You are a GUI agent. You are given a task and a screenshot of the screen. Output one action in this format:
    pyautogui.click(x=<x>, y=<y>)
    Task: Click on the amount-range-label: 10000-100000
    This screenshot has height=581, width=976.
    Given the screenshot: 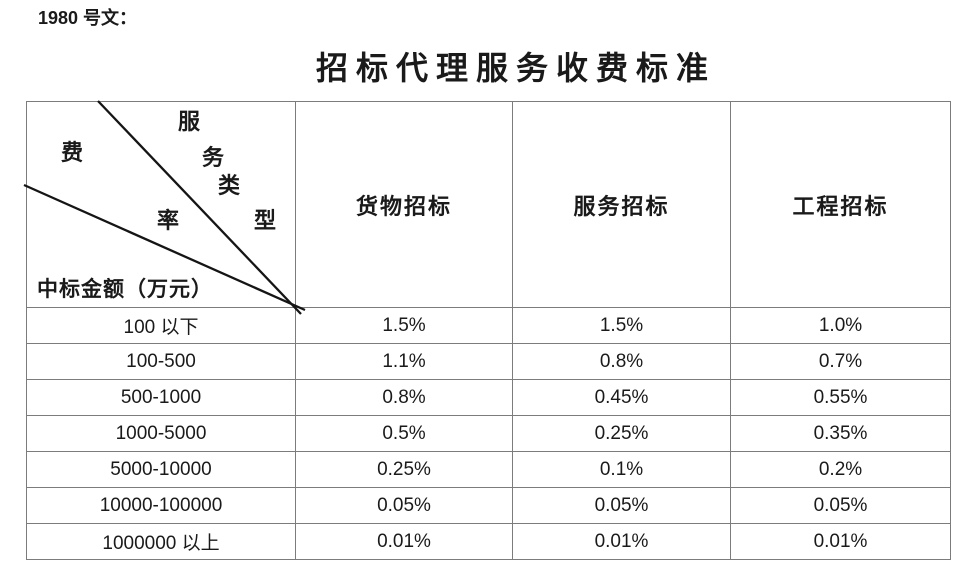 What is the action you would take?
    pyautogui.click(x=161, y=505)
    